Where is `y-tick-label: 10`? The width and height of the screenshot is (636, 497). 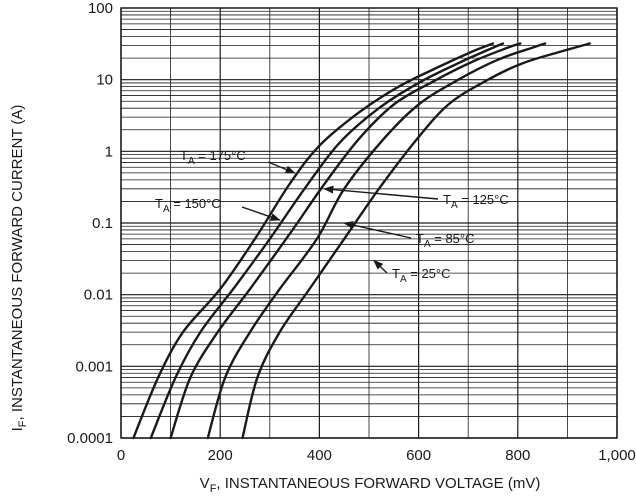
y-tick-label: 10 is located at coordinates (104, 80).